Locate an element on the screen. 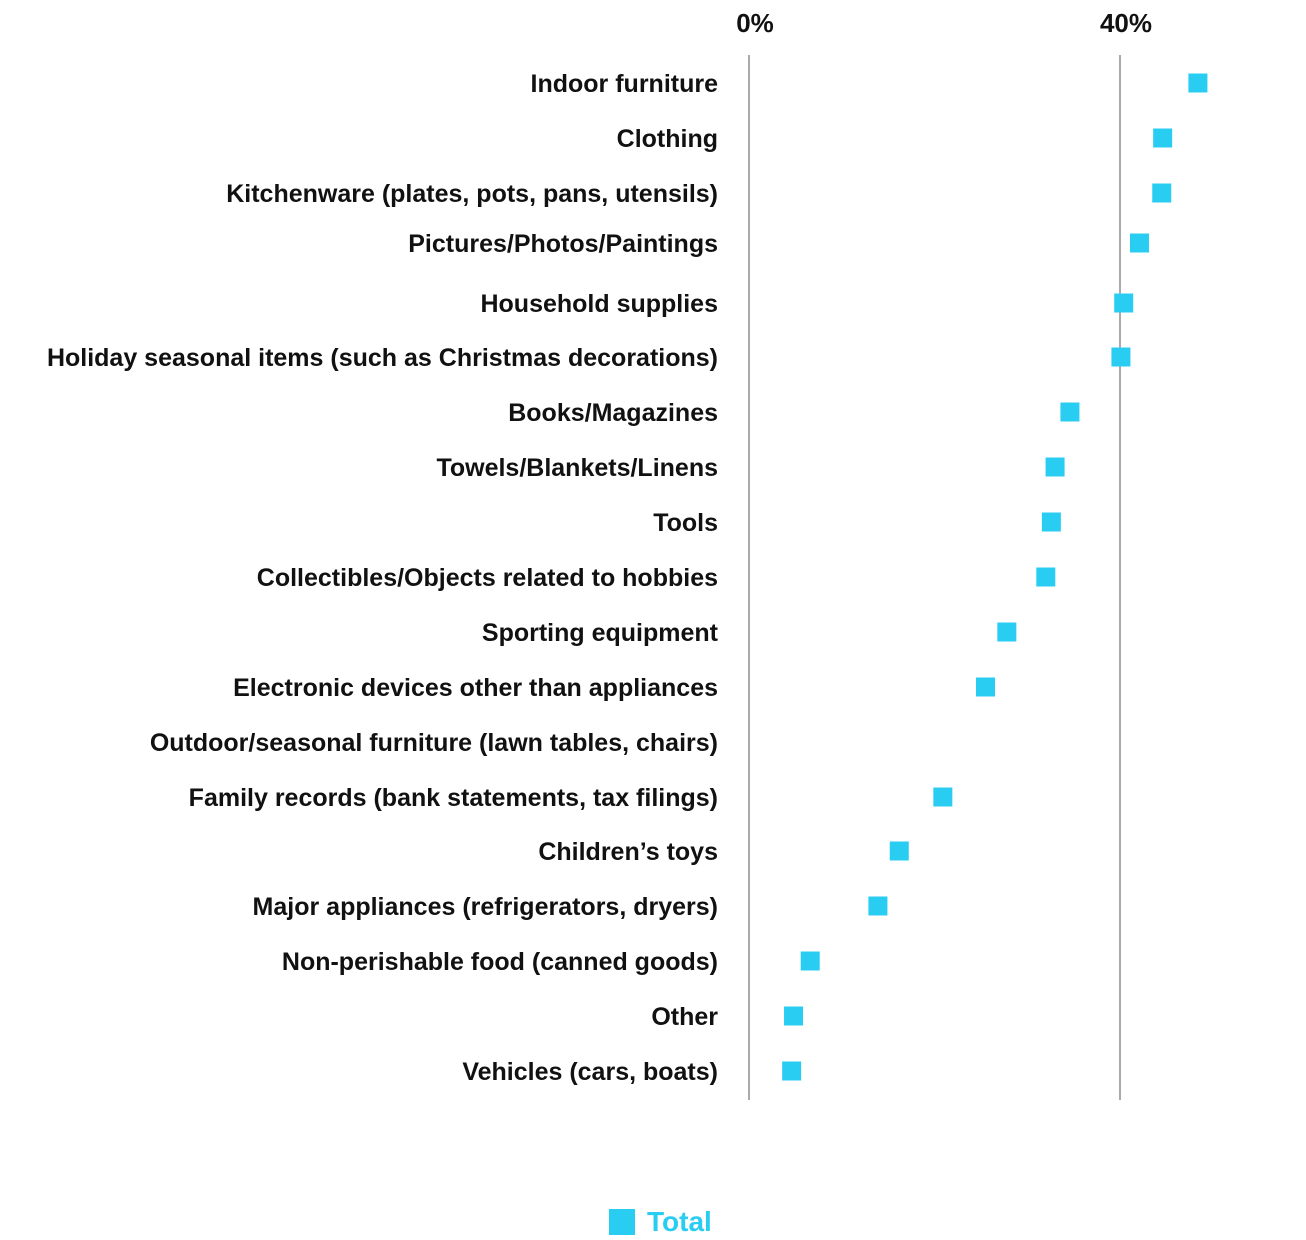  category-label: Children’s toys is located at coordinates (628, 852).